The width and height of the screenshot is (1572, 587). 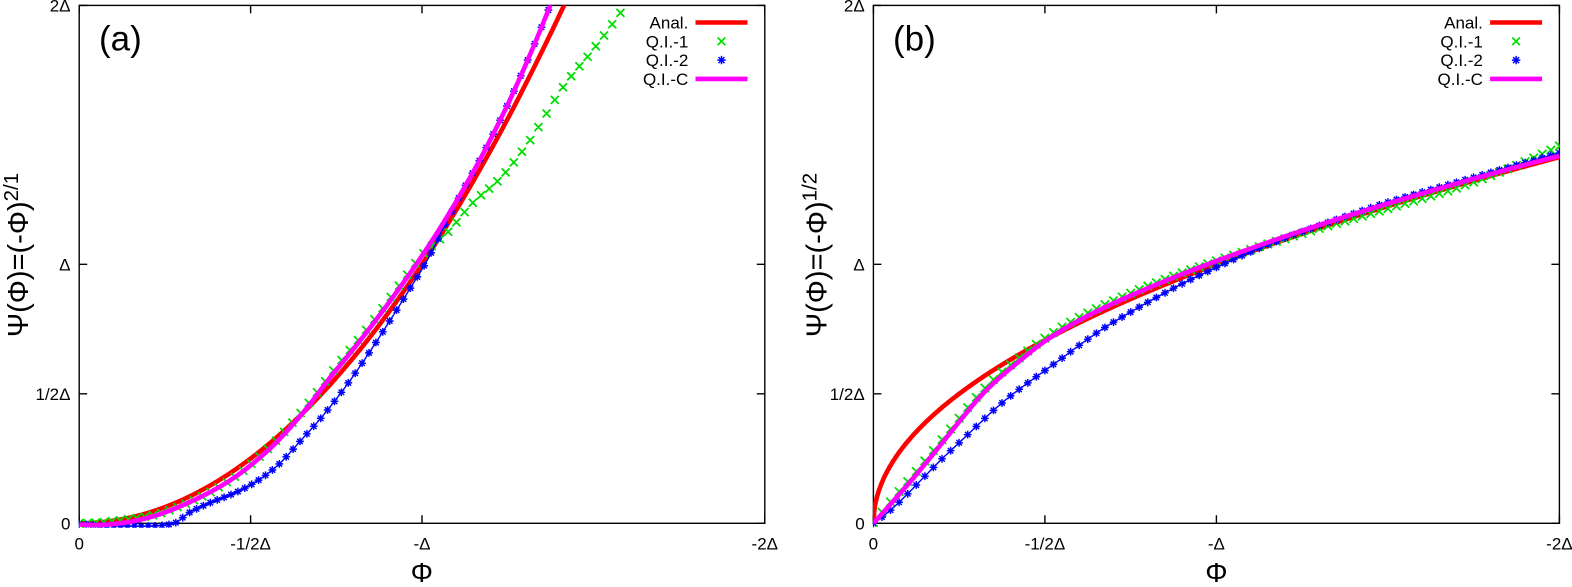 What do you see at coordinates (17, 255) in the screenshot?
I see `svg-text: Ψ(Φ)=(-Φ)2/1` at bounding box center [17, 255].